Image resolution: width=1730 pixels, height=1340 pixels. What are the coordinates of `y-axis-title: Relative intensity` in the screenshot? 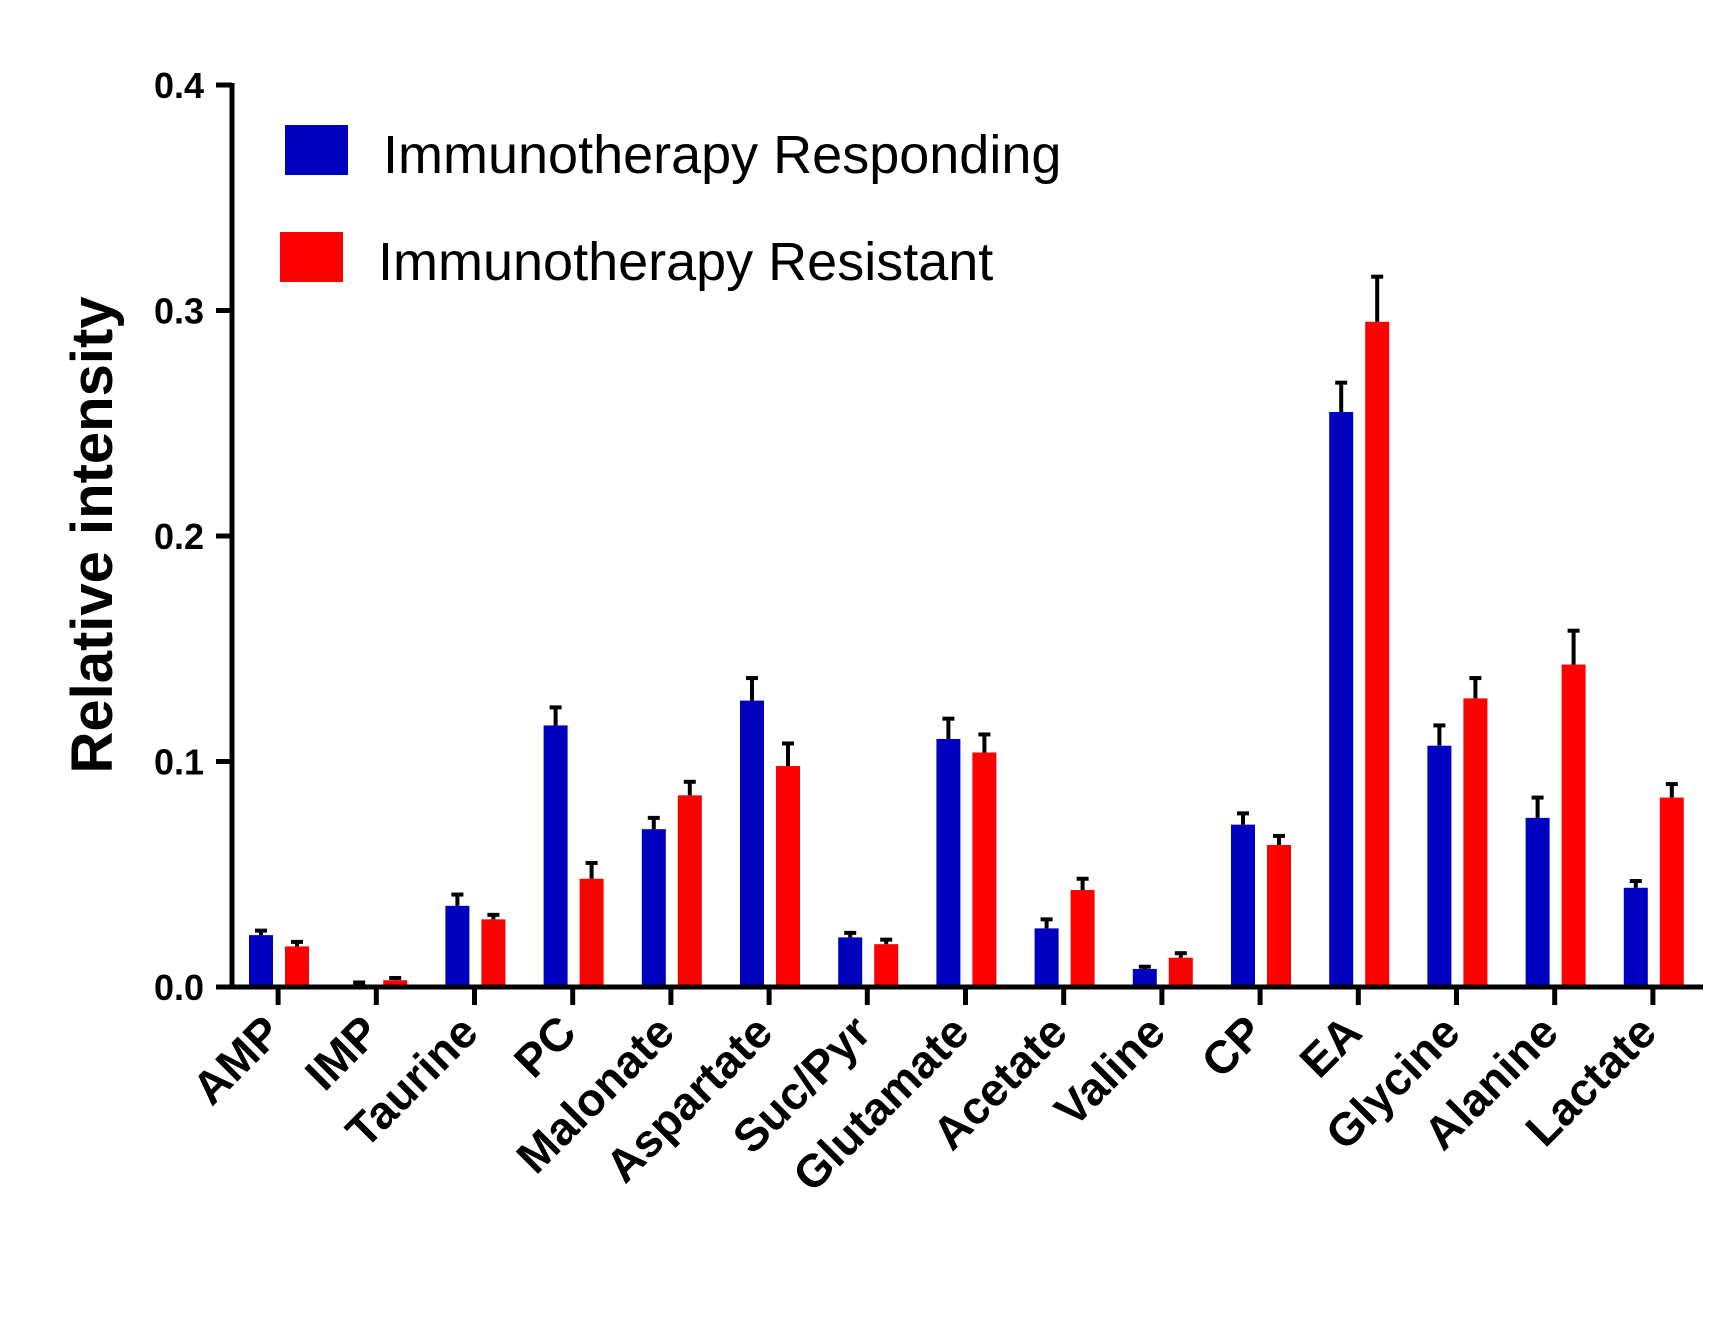 It's located at (92, 534).